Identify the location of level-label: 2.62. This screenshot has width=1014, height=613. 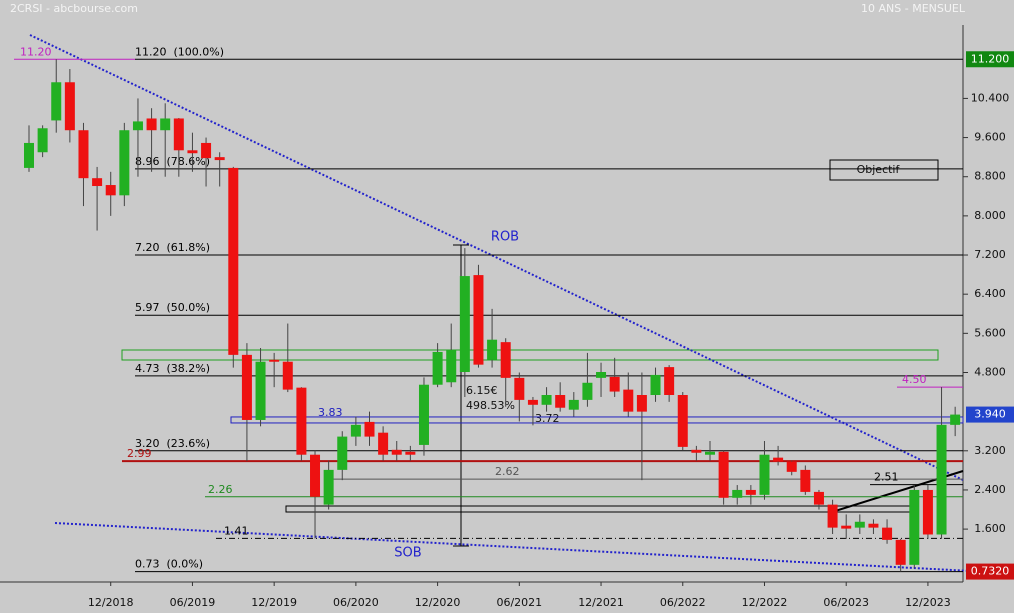
(507, 471).